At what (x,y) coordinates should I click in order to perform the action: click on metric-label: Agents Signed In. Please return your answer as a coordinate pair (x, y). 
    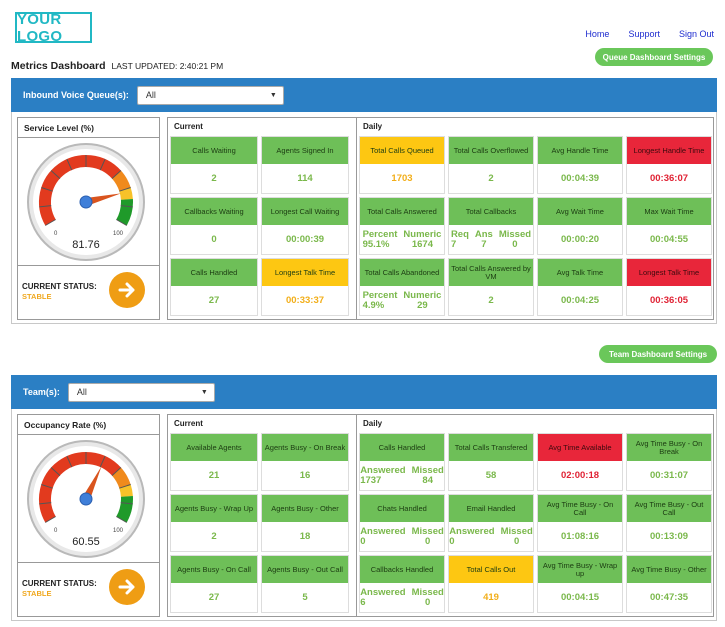
    Looking at the image, I should click on (305, 150).